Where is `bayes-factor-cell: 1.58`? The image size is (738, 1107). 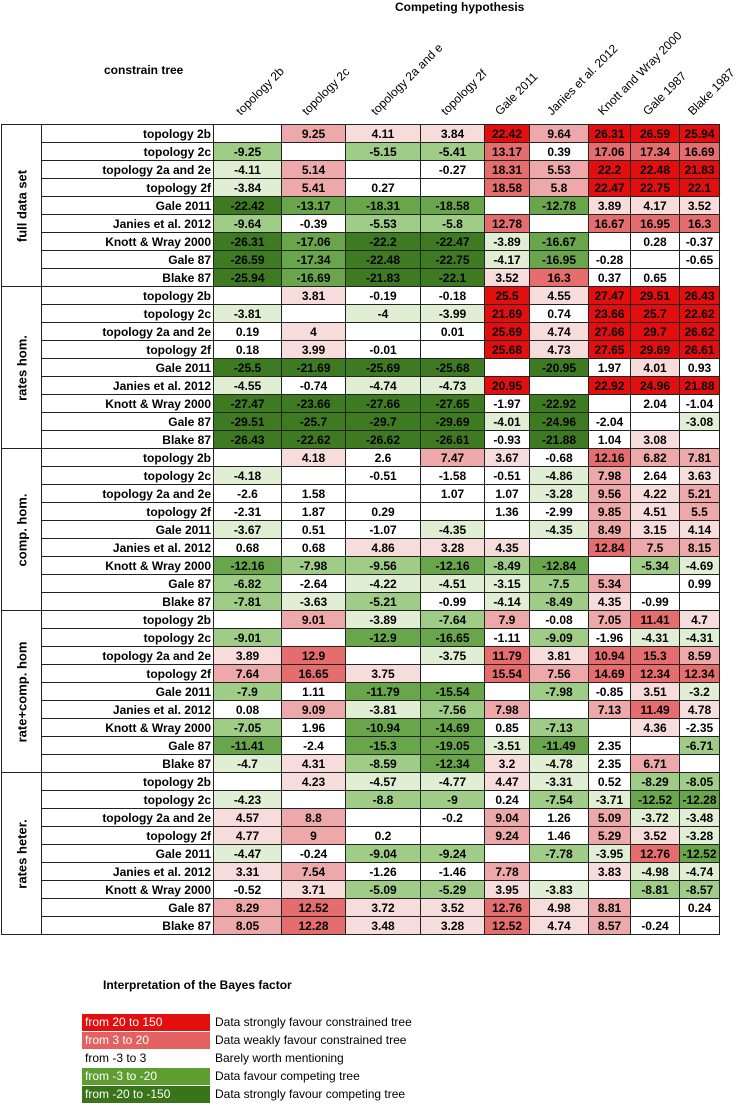 bayes-factor-cell: 1.58 is located at coordinates (313, 493).